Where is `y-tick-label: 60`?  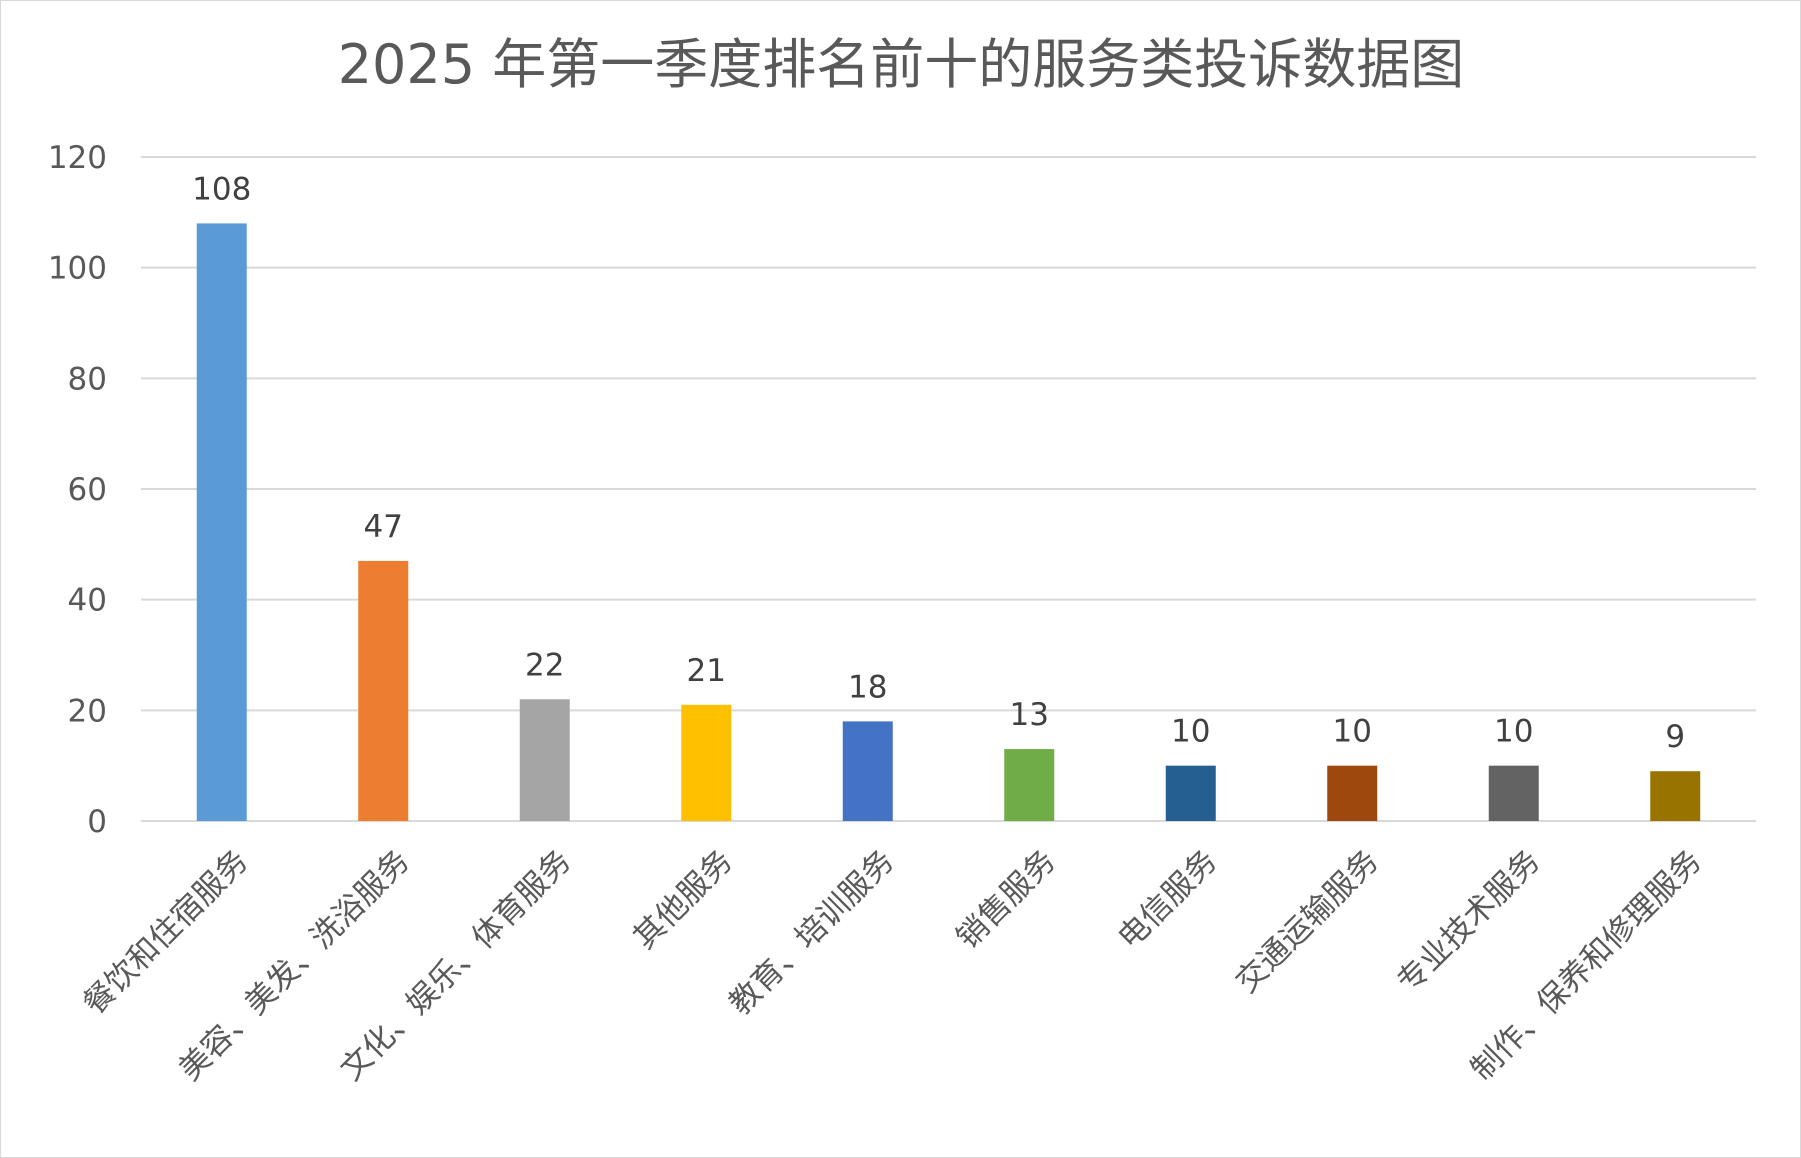
y-tick-label: 60 is located at coordinates (87, 490).